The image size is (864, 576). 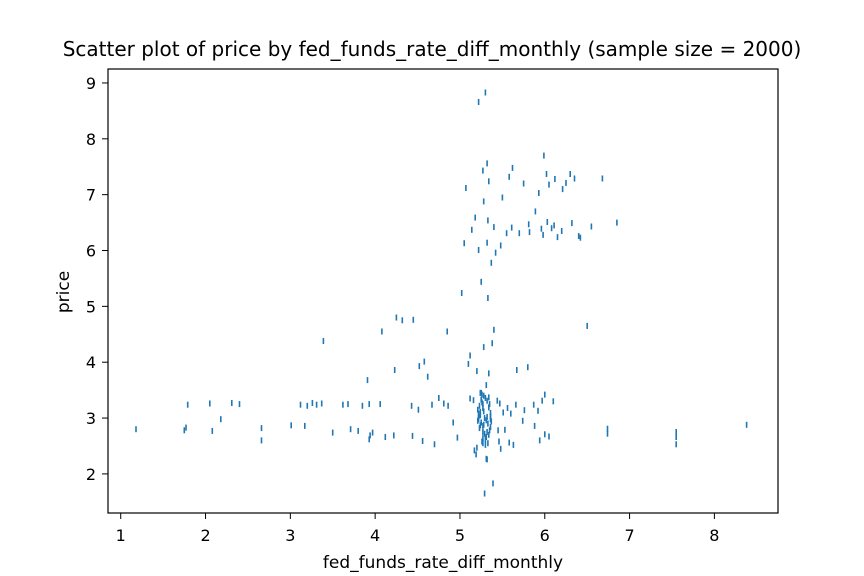 What do you see at coordinates (91, 418) in the screenshot?
I see `y-tick-label: 3` at bounding box center [91, 418].